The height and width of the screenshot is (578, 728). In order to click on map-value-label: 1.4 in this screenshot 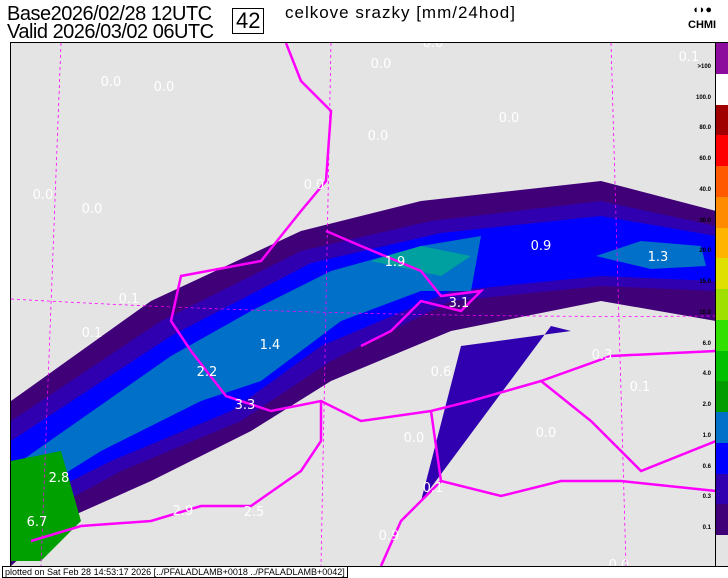, I will do `click(270, 345)`.